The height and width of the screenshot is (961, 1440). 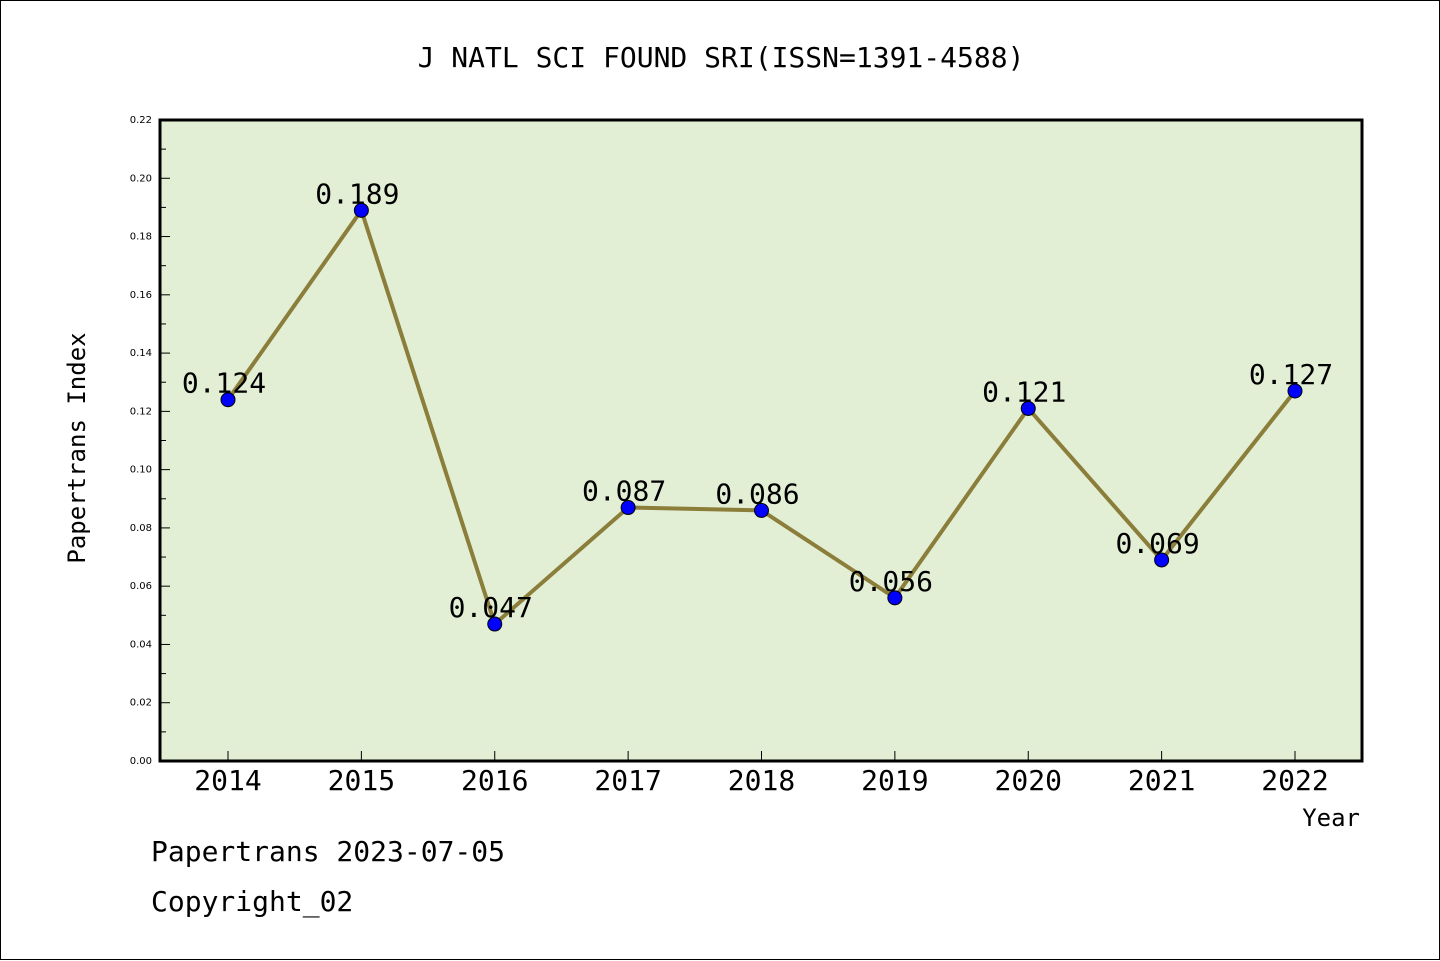 What do you see at coordinates (227, 780) in the screenshot?
I see `x-tick-label: 2014` at bounding box center [227, 780].